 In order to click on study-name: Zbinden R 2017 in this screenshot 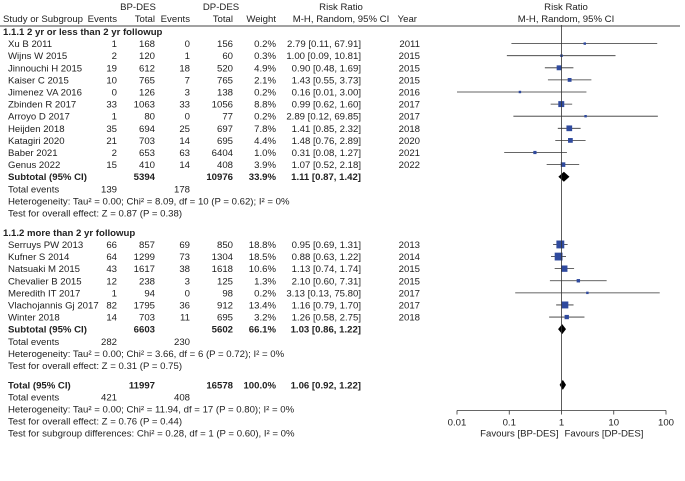, I will do `click(42, 105)`.